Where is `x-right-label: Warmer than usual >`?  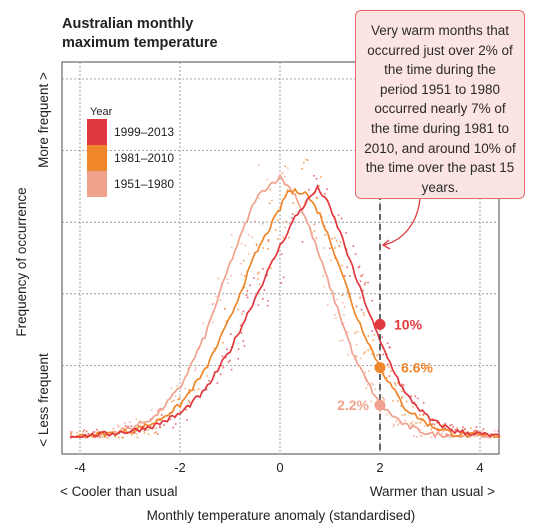
x-right-label: Warmer than usual > is located at coordinates (432, 491).